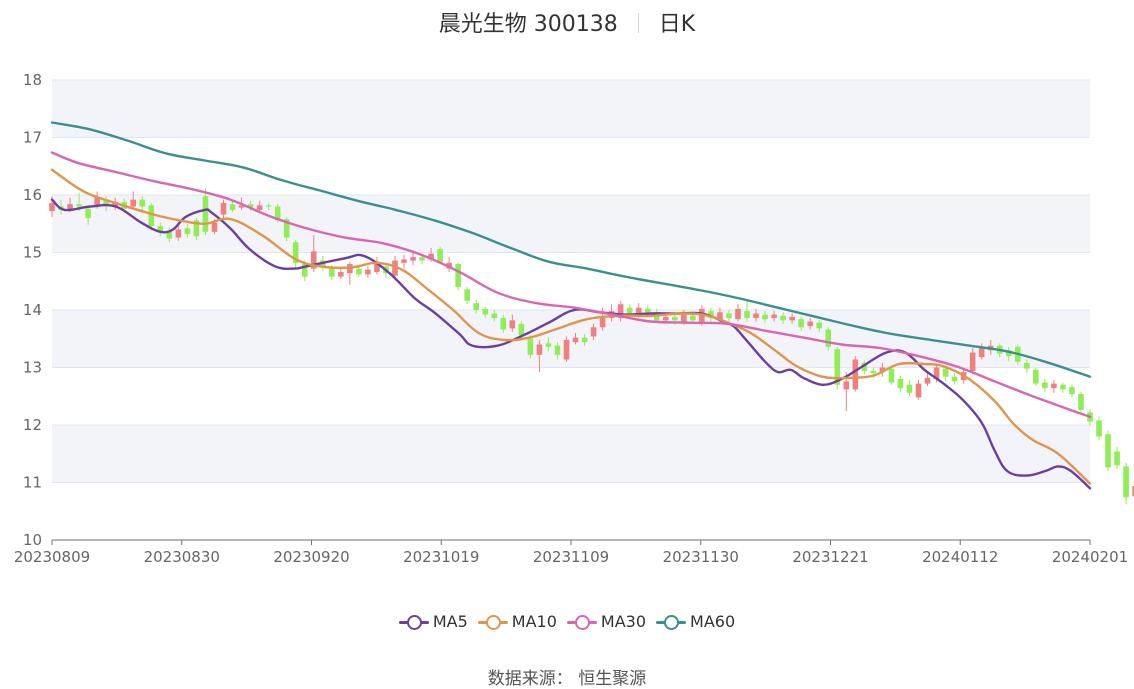  Describe the element at coordinates (528, 24) in the screenshot. I see `stock-name: 晨光生物 300138` at that location.